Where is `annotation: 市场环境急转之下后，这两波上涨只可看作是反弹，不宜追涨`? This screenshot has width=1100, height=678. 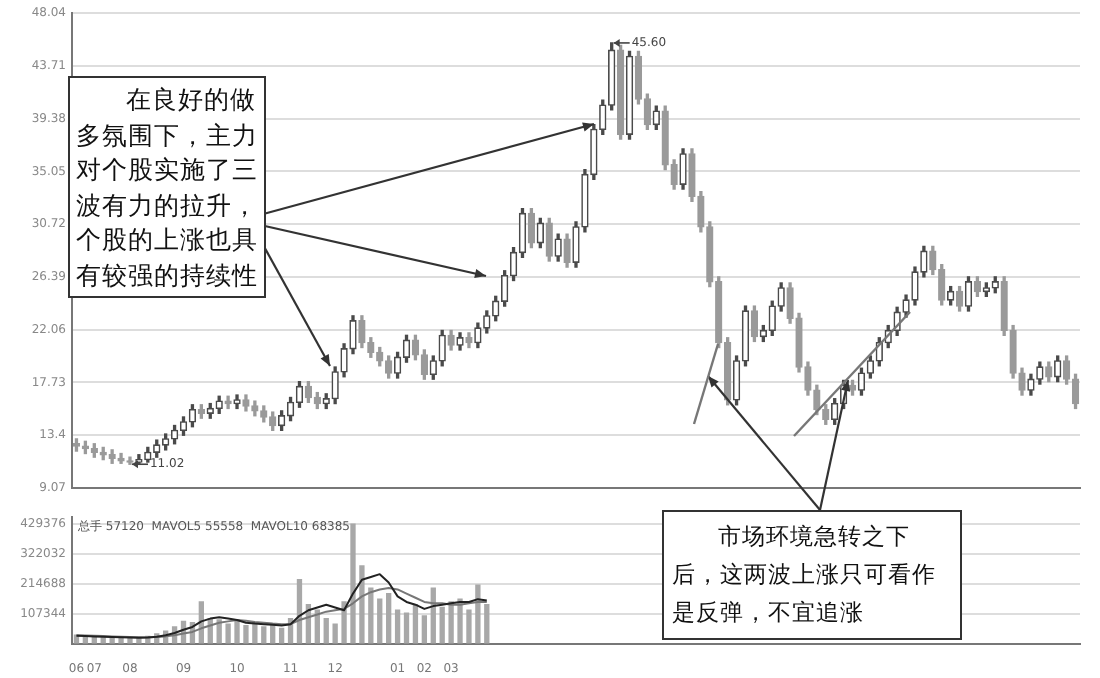
annotation: 市场环境急转之下后，这两波上涨只可看作是反弹，不宜追涨 is located at coordinates (812, 575).